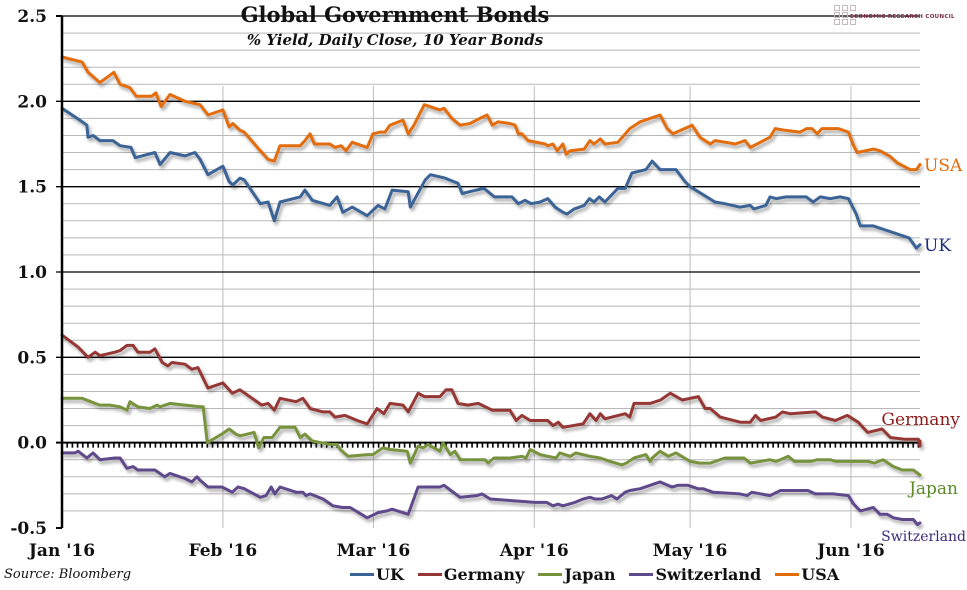 Image resolution: width=967 pixels, height=590 pixels. What do you see at coordinates (60, 272) in the screenshot?
I see `y-axis` at bounding box center [60, 272].